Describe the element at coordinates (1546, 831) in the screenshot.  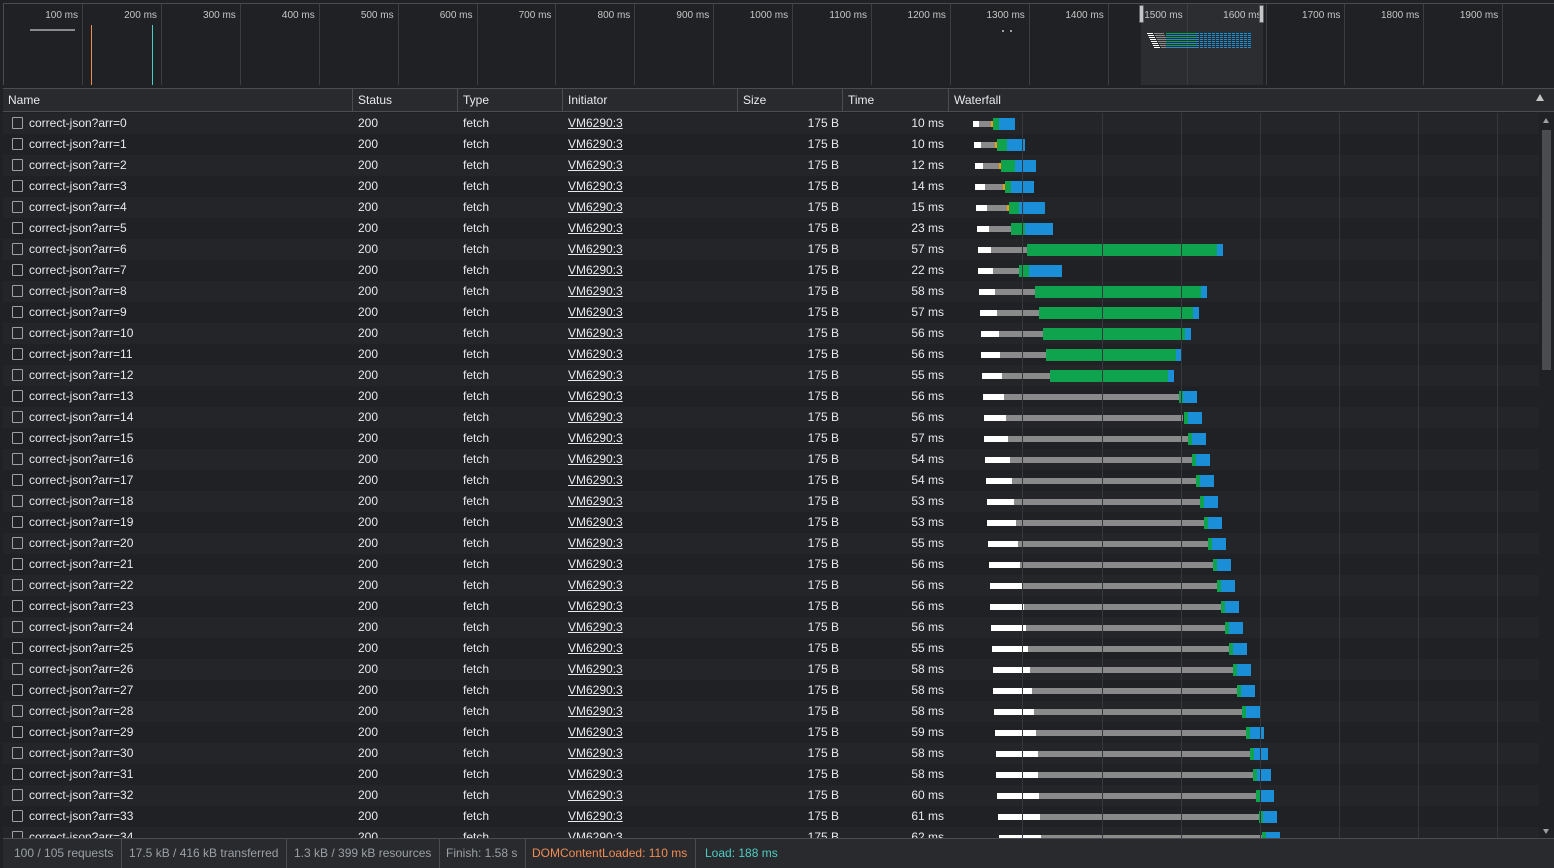
I see `scroll-down-arrow-icon` at that location.